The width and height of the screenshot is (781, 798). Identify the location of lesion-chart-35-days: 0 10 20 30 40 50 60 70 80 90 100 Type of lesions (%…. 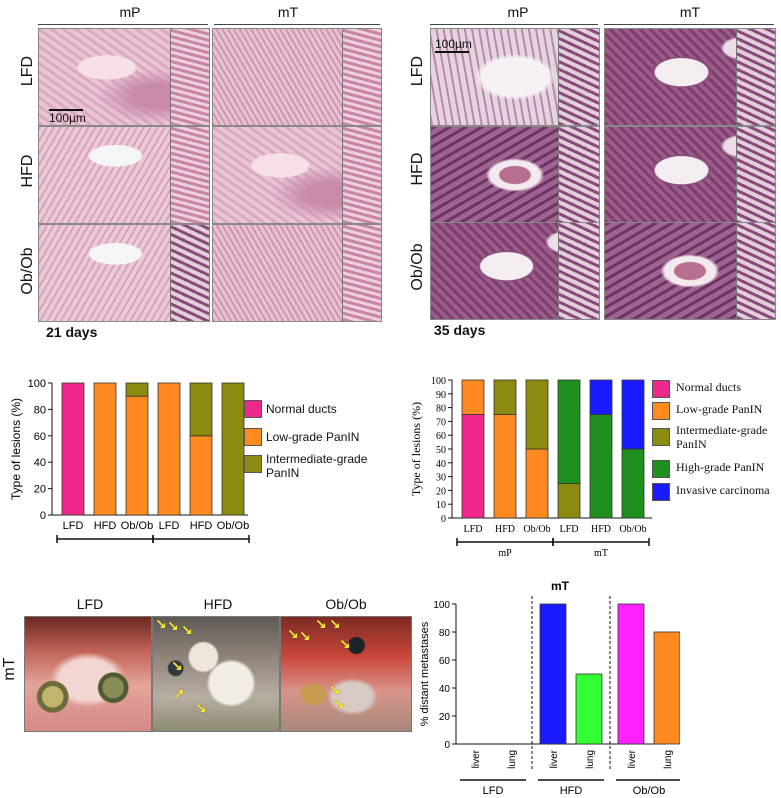
(532, 467).